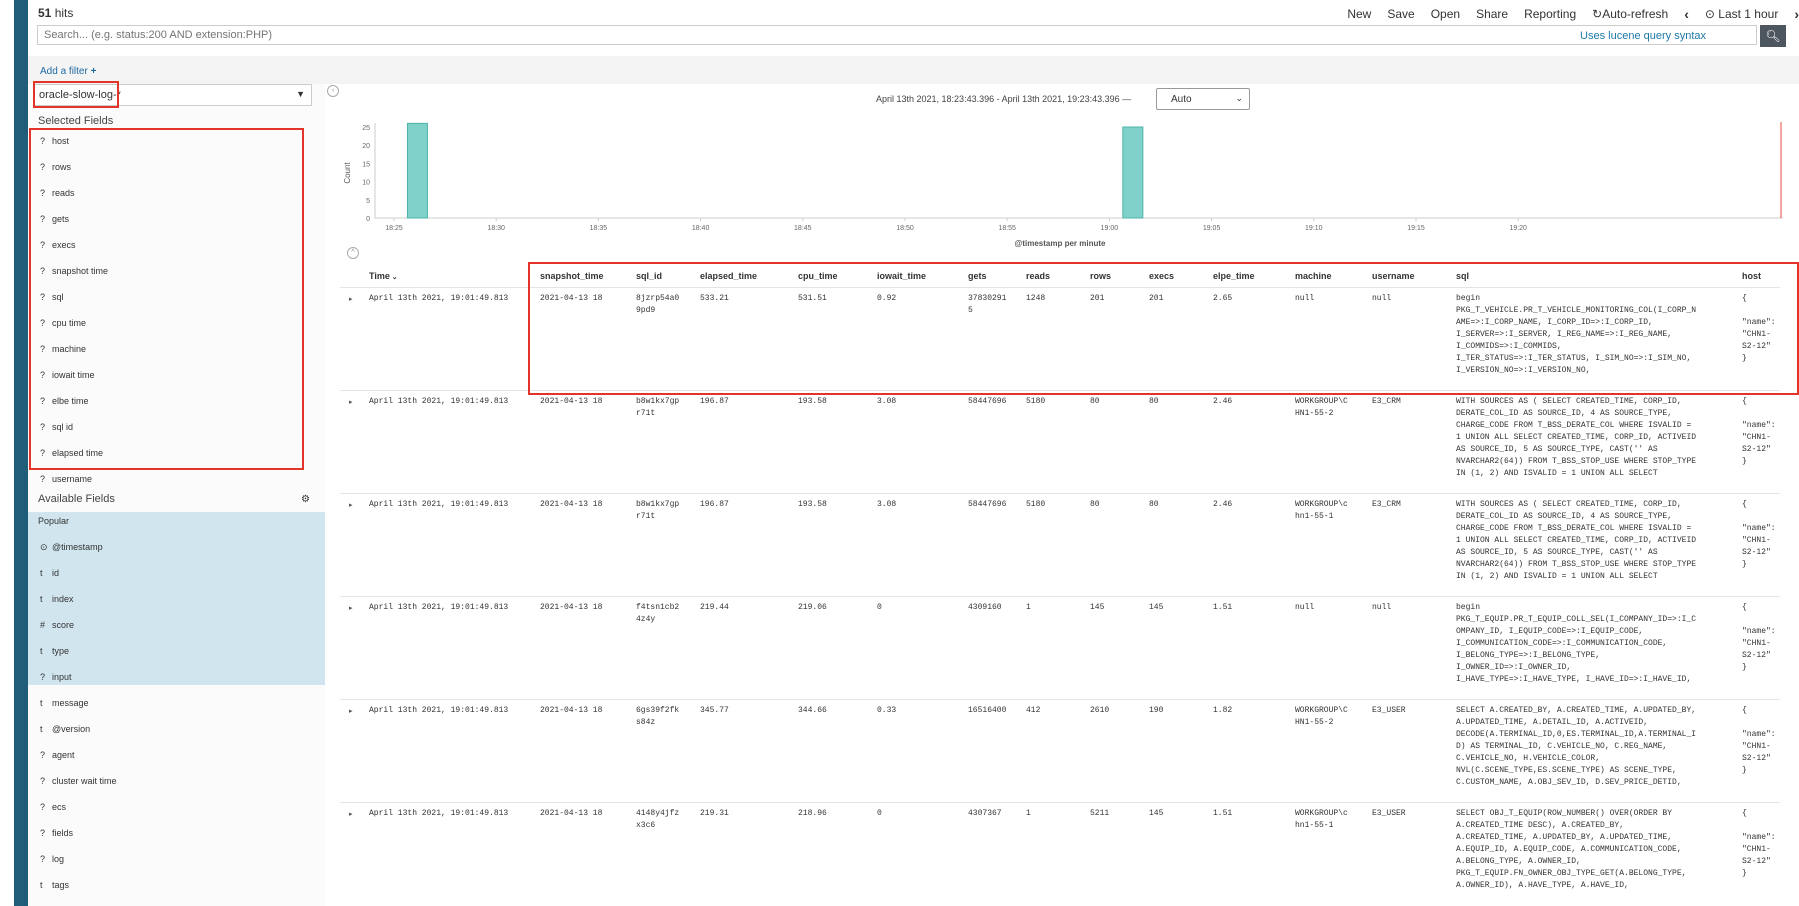 The height and width of the screenshot is (906, 1799). I want to click on column-header-elpe-time: elpe_time, so click(1234, 276).